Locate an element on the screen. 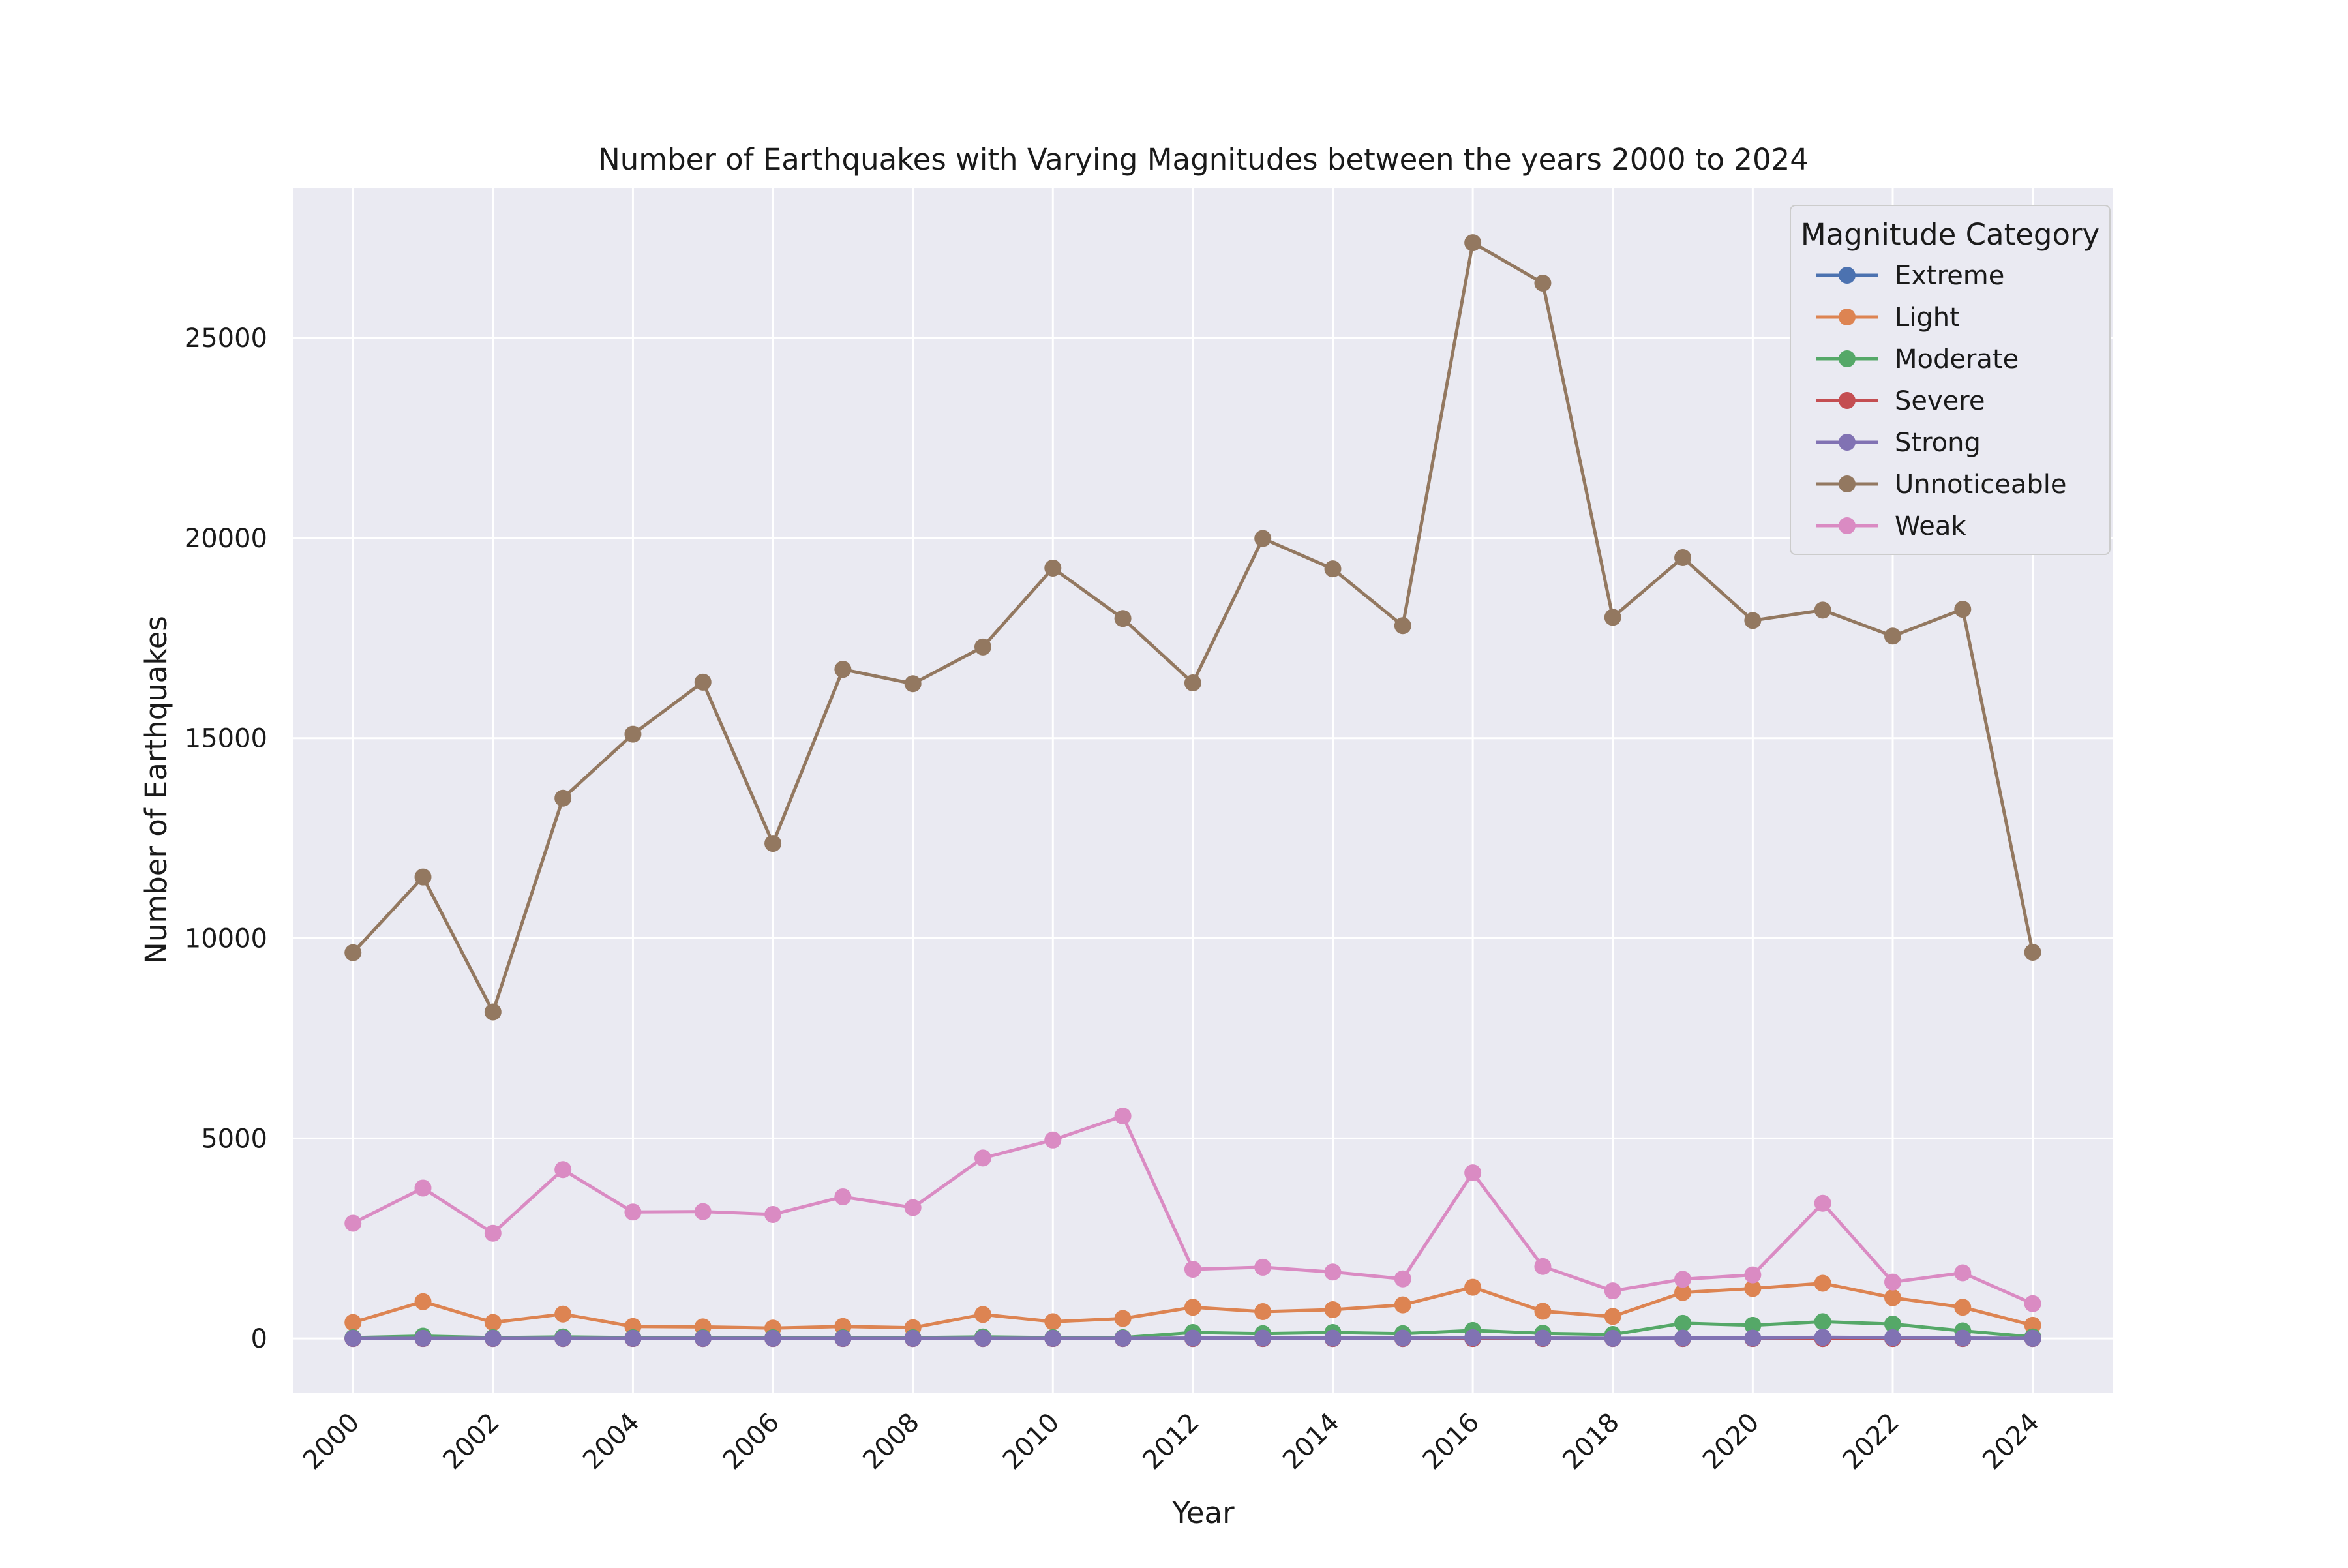  y-tick-label: 10000 is located at coordinates (226, 939).